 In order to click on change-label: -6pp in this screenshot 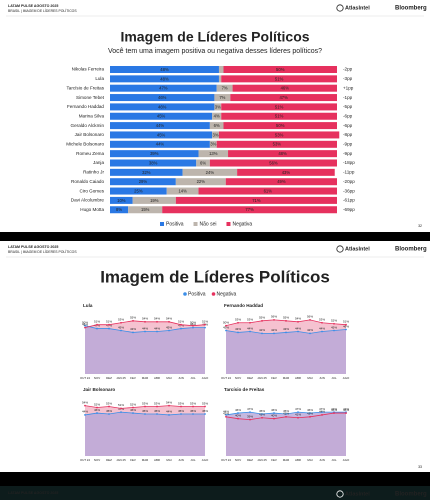, I will do `click(348, 125)`.